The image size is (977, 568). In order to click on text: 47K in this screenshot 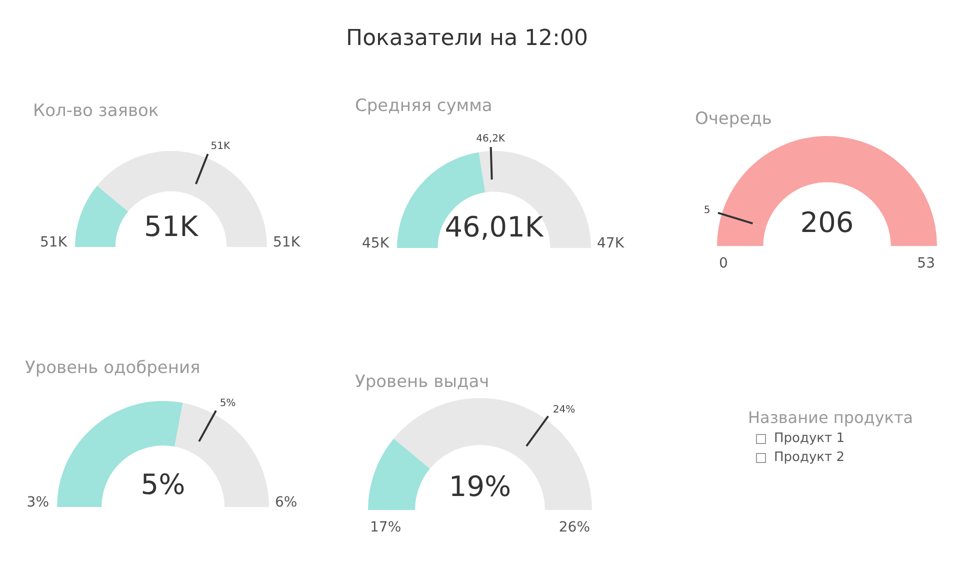, I will do `click(611, 244)`.